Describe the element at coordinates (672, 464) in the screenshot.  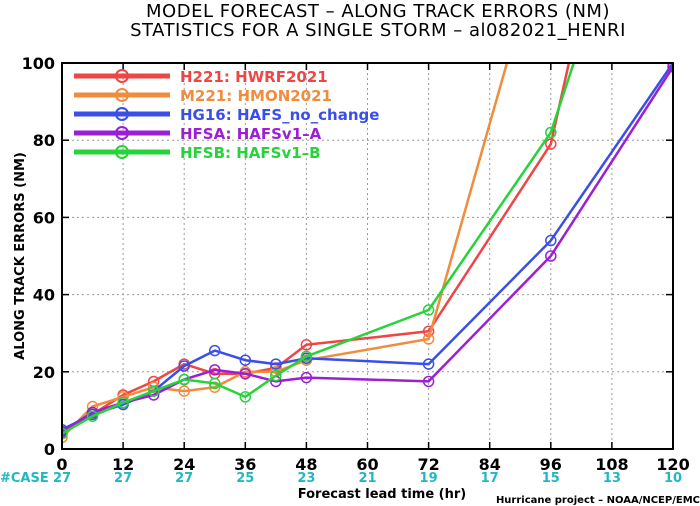
I see `x-tick-label: 120` at that location.